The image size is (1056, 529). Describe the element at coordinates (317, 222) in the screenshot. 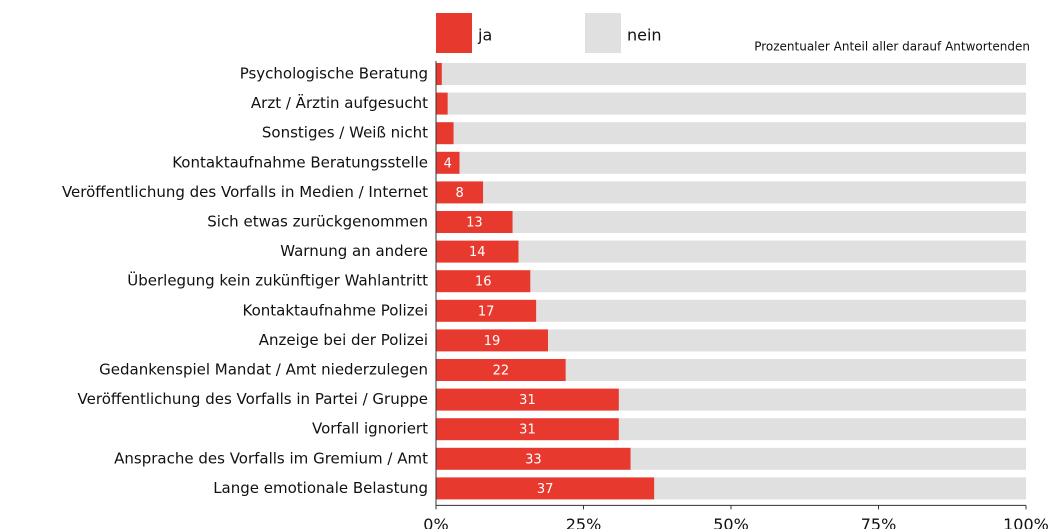

I see `y-tick-label: Sich etwas zurückgenommen` at that location.